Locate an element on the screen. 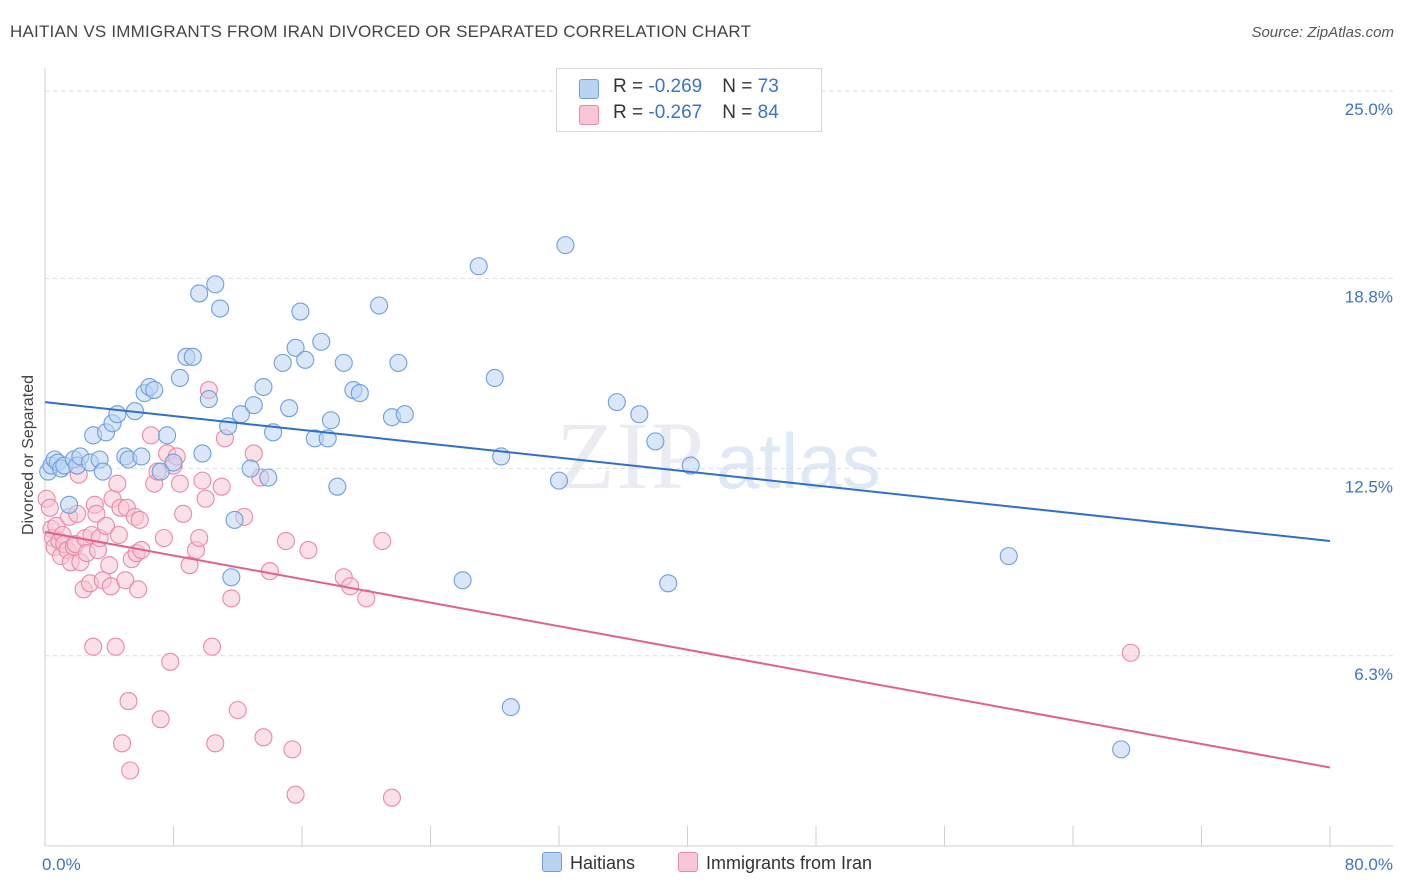  haitian-trend-line is located at coordinates (687, 472).